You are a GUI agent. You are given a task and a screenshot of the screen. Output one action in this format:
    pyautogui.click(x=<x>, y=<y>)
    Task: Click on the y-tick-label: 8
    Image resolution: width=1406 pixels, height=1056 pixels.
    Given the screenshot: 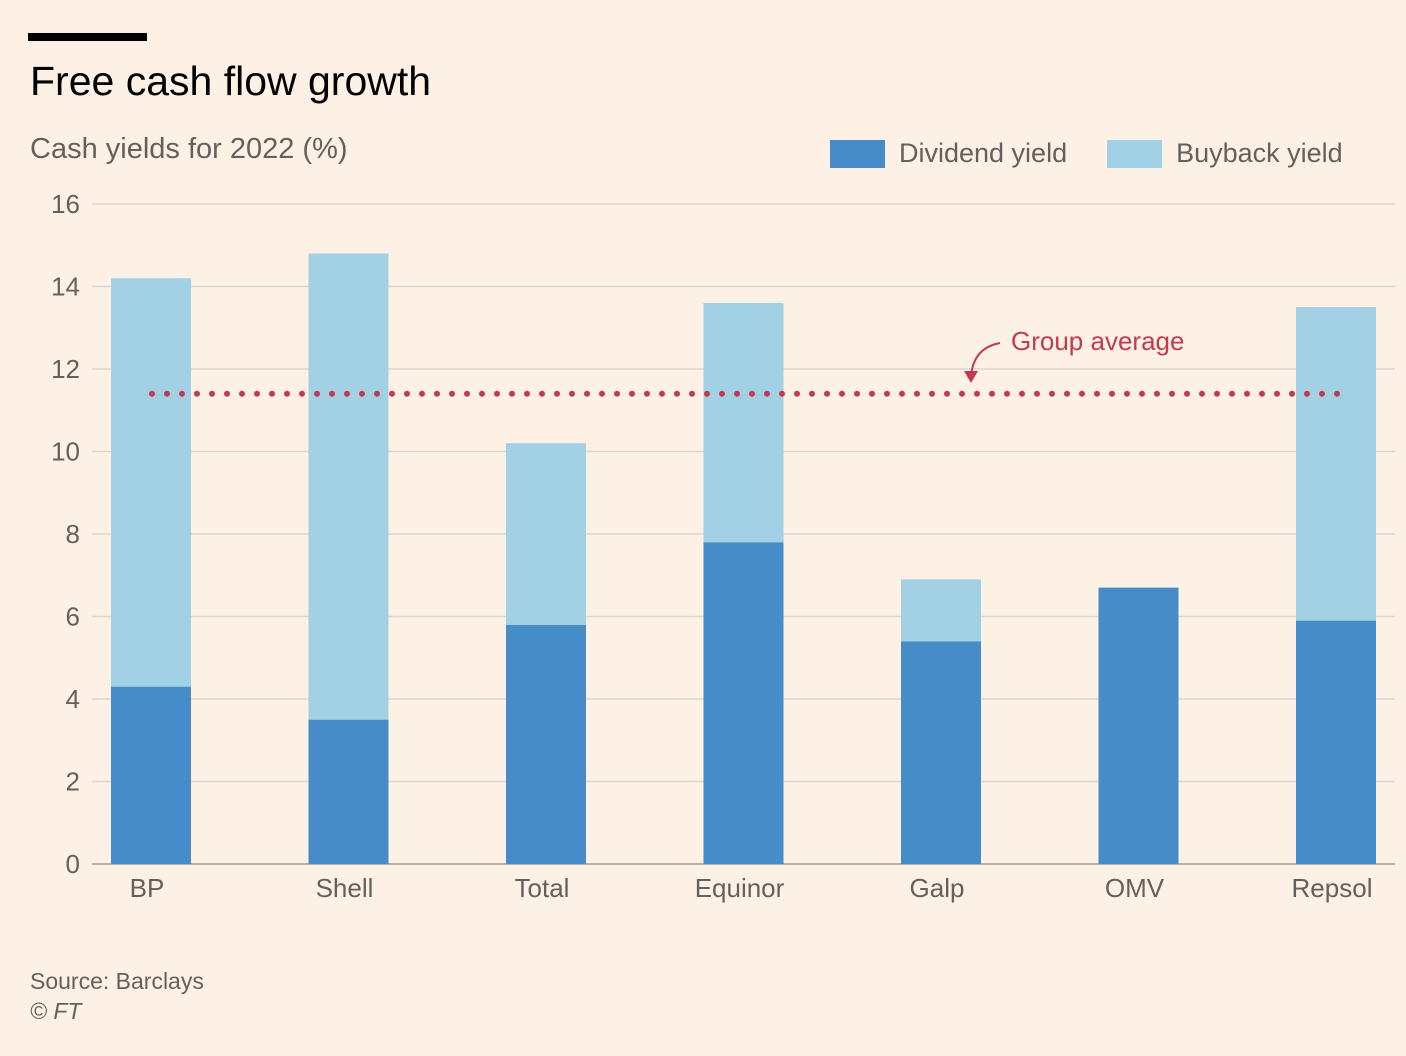 What is the action you would take?
    pyautogui.click(x=73, y=534)
    